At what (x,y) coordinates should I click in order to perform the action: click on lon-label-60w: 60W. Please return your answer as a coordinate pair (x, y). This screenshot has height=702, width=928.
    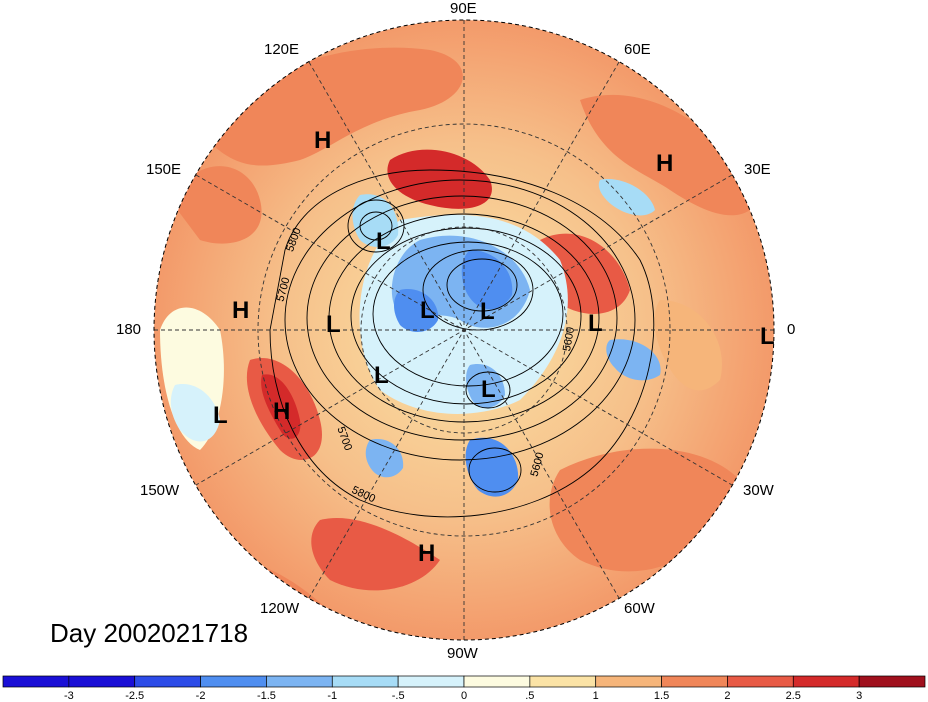
    Looking at the image, I should click on (640, 608).